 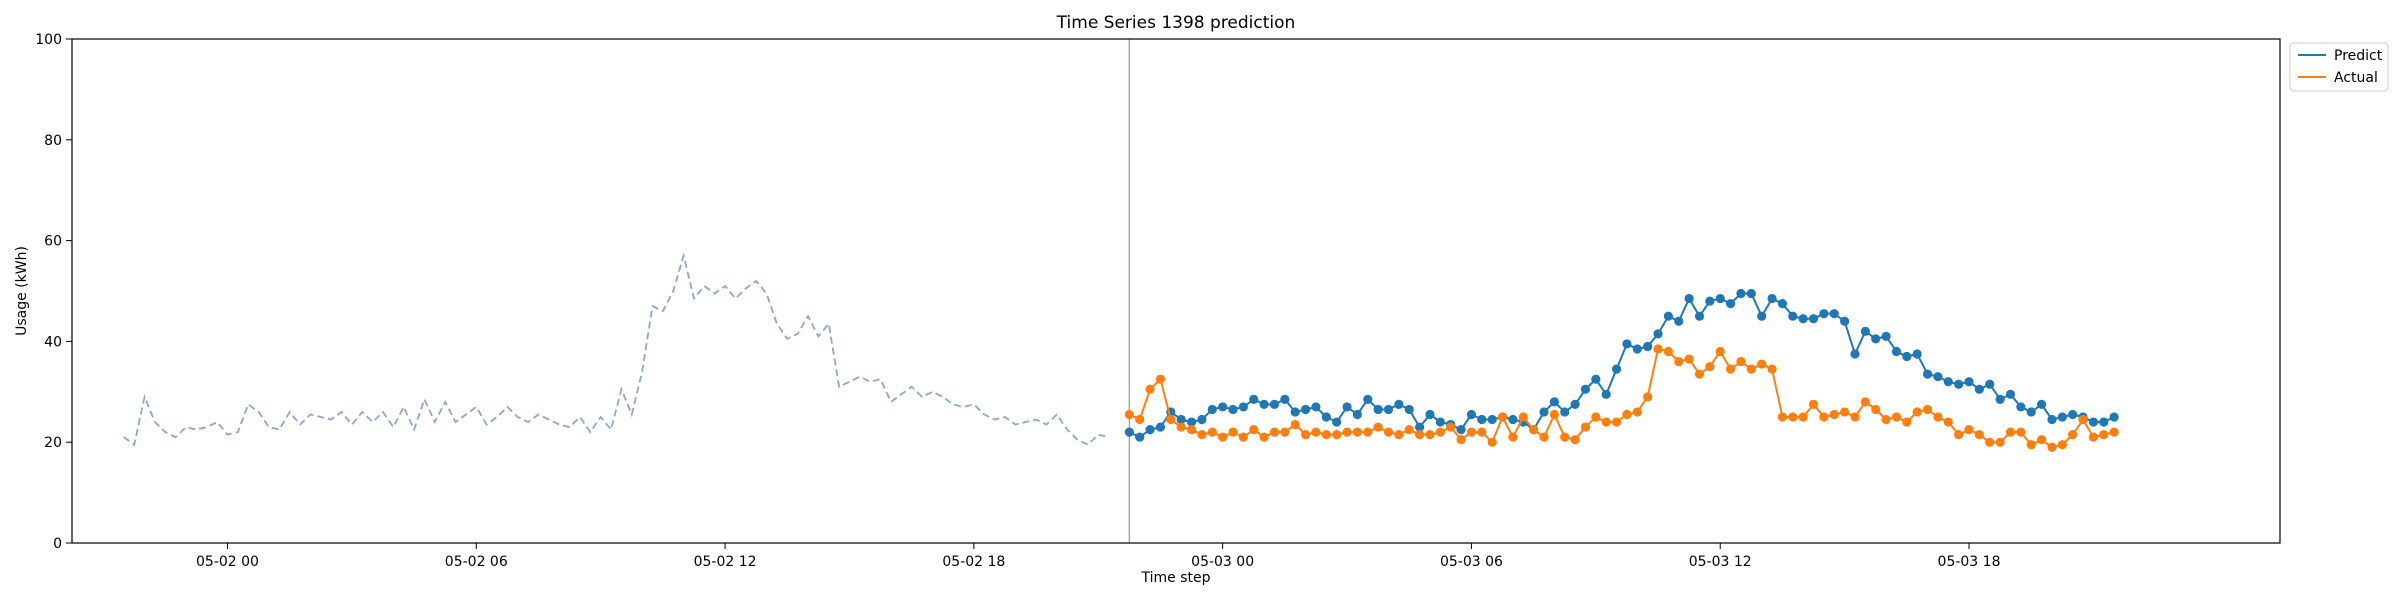 What do you see at coordinates (22, 291) in the screenshot?
I see `y-axis-label: Usage (kWh)` at bounding box center [22, 291].